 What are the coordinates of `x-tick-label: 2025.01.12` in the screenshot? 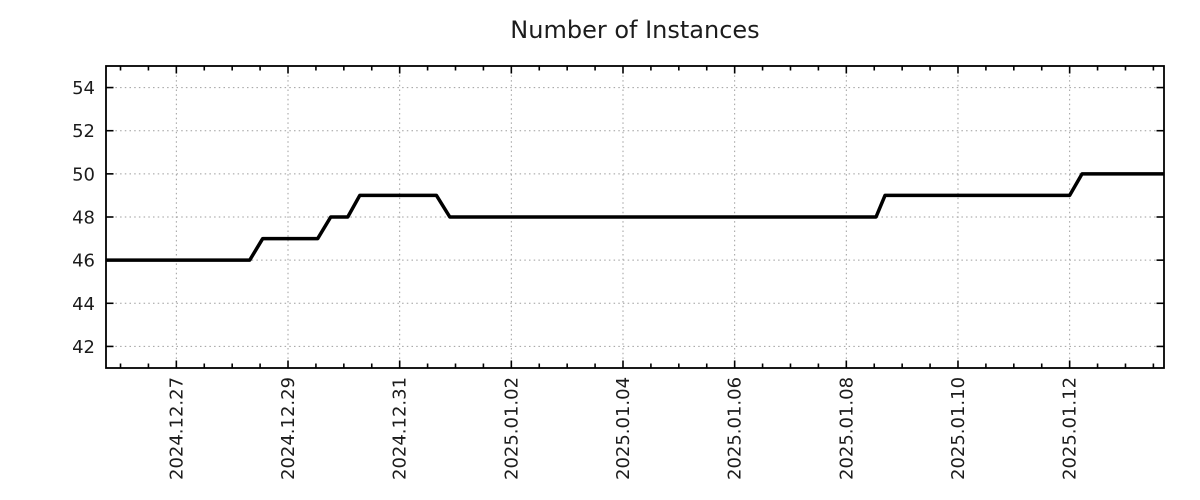 It's located at (1070, 428).